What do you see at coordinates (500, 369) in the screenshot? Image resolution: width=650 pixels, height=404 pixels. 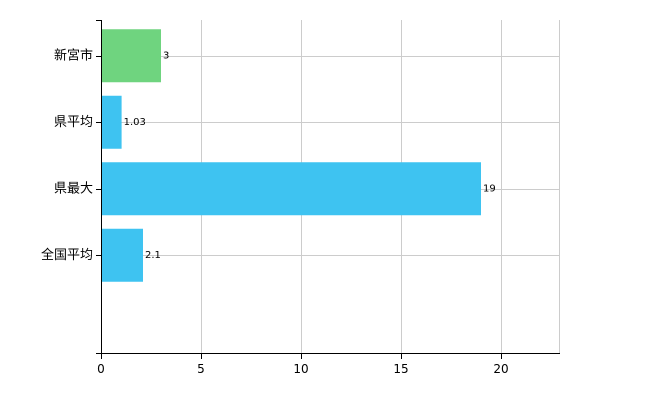 I see `x-tick-label-20: 20` at bounding box center [500, 369].